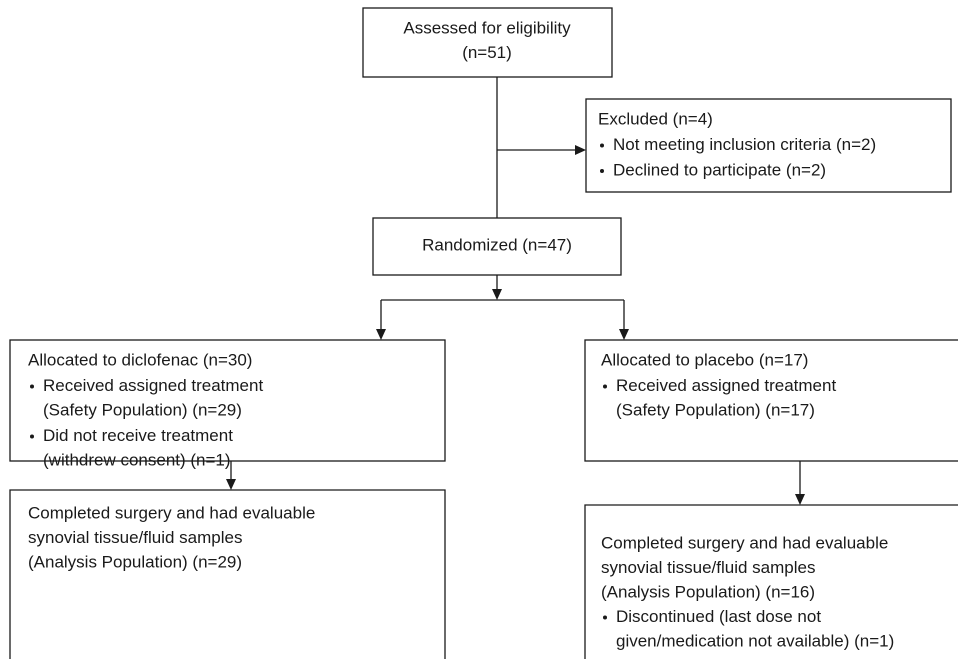 The image size is (958, 659). I want to click on label: (n=51), so click(487, 52).